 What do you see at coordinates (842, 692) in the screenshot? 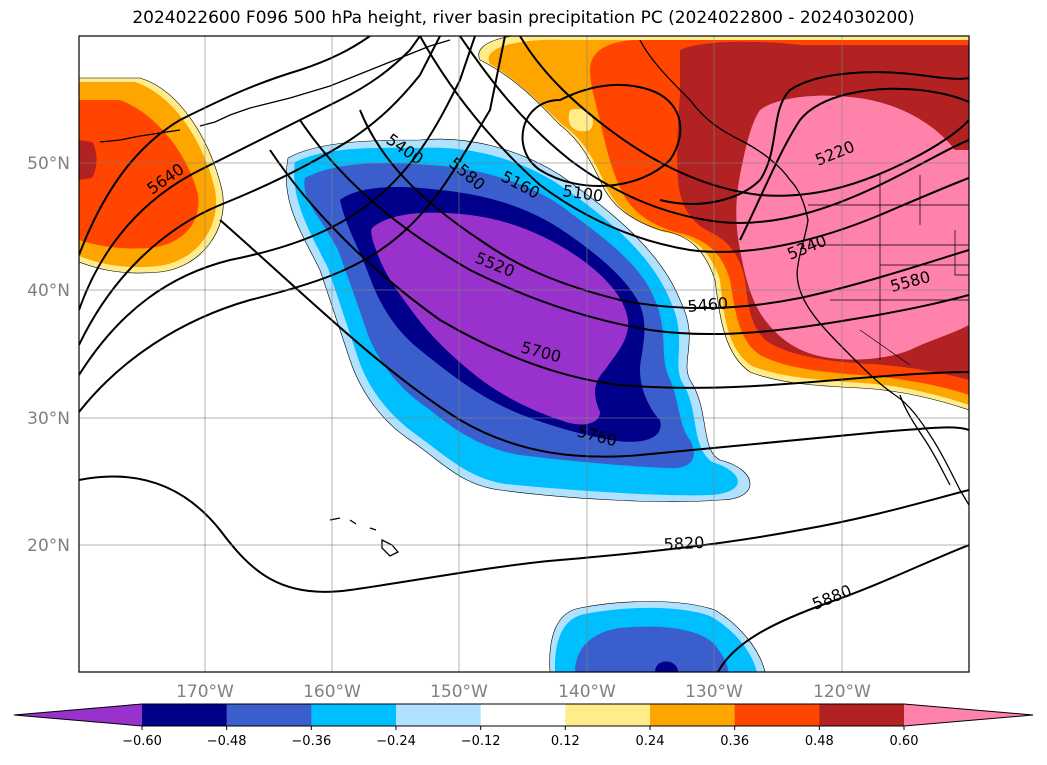
I see `lon-label: 120°W` at bounding box center [842, 692].